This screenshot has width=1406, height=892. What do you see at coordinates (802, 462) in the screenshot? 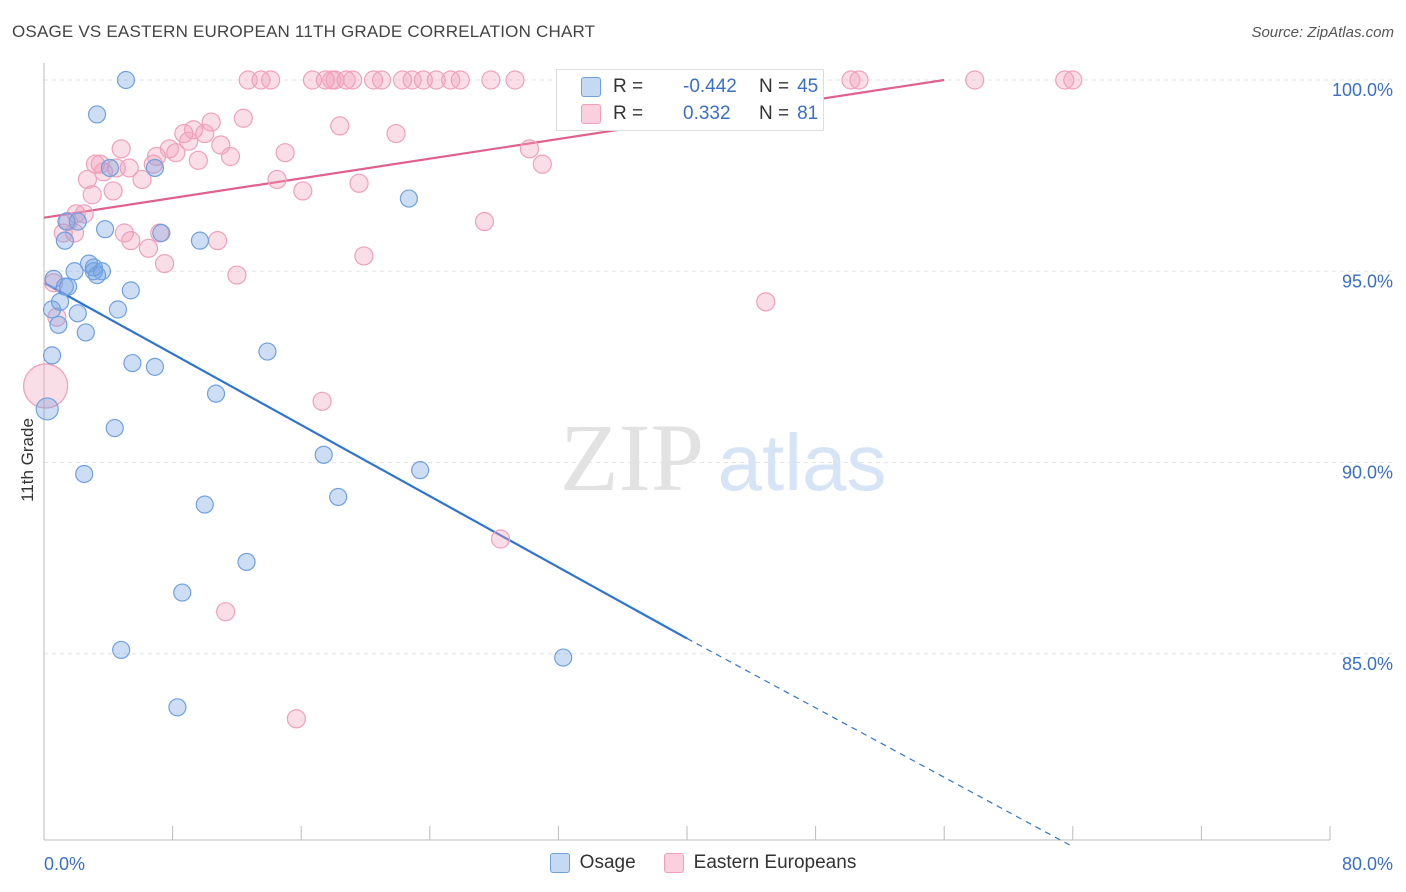
I see `watermark-atlas: atlas` at bounding box center [802, 462].